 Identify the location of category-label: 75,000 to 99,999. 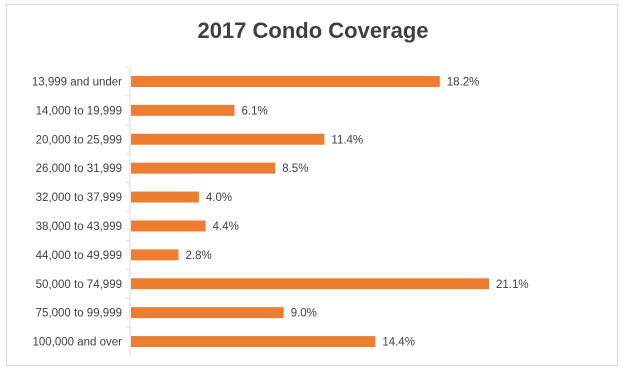
(79, 314).